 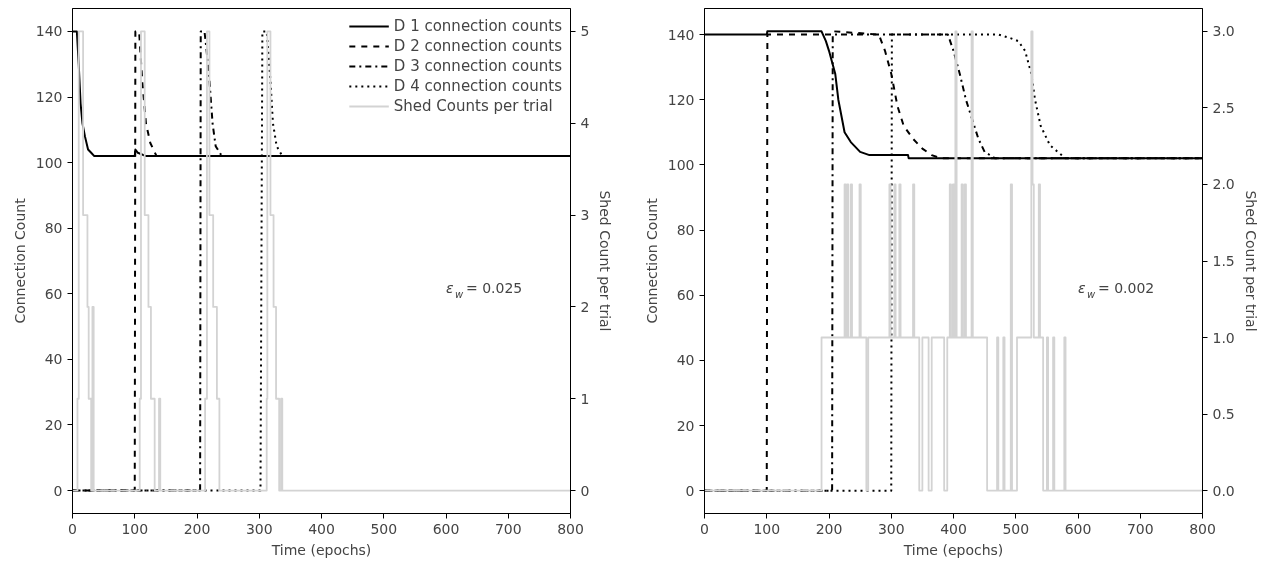 I want to click on legend-label: D 4 connection counts, so click(x=477, y=86).